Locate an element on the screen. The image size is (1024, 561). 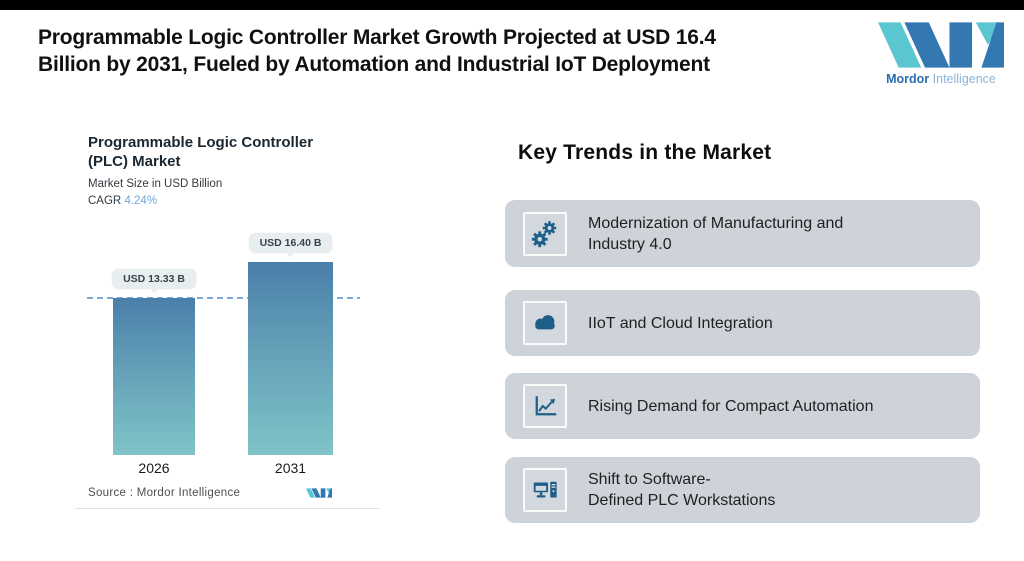
trend-label: Rising Demand for Compact Automation is located at coordinates (730, 406).